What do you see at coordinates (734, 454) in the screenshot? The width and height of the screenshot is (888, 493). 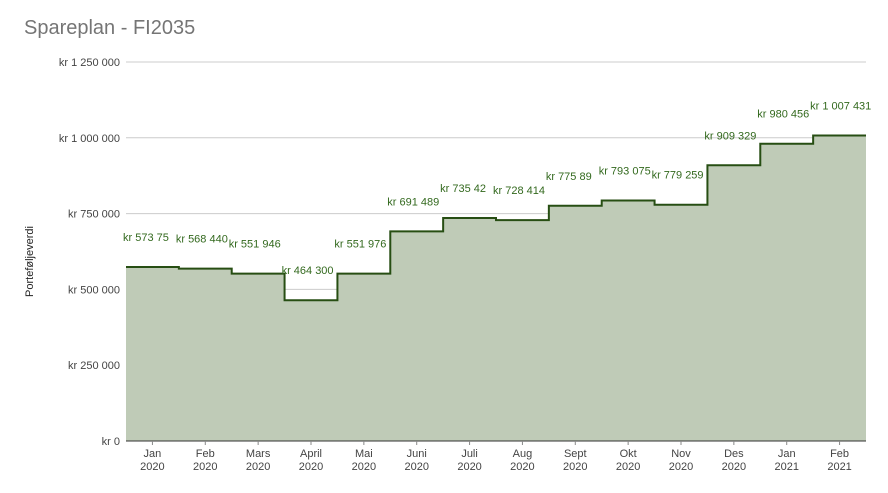 I see `x-tick-label: Des` at bounding box center [734, 454].